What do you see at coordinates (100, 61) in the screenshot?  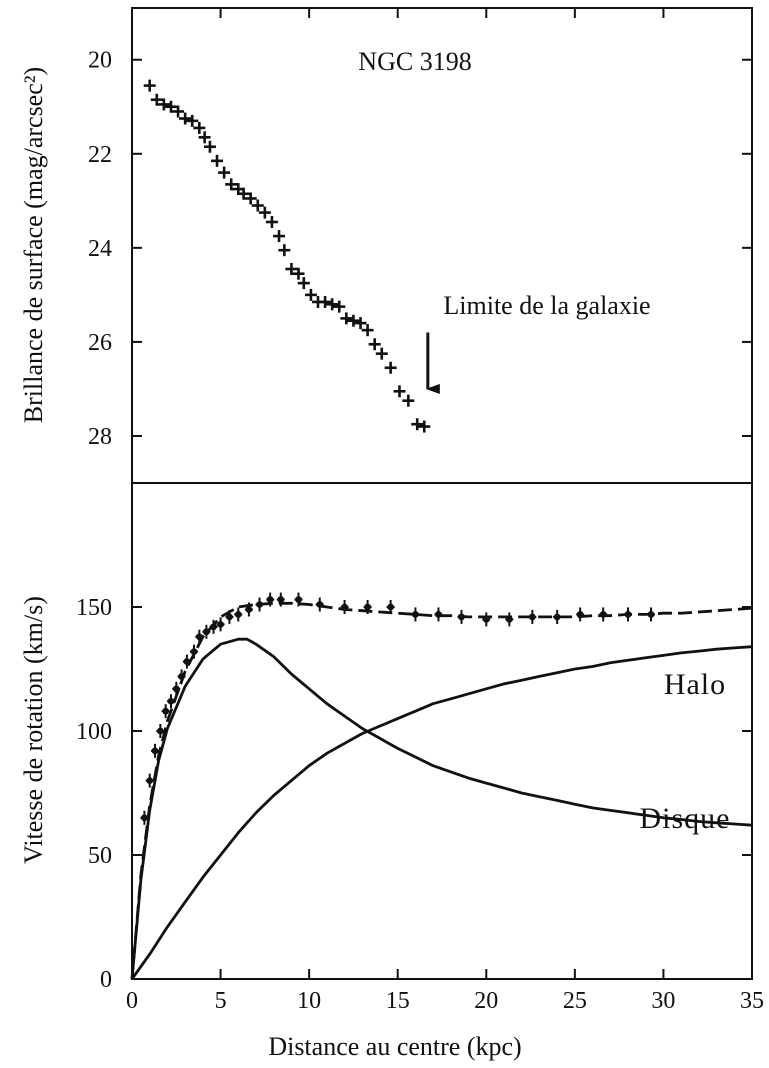 I see `top-y-tick-label: 20` at bounding box center [100, 61].